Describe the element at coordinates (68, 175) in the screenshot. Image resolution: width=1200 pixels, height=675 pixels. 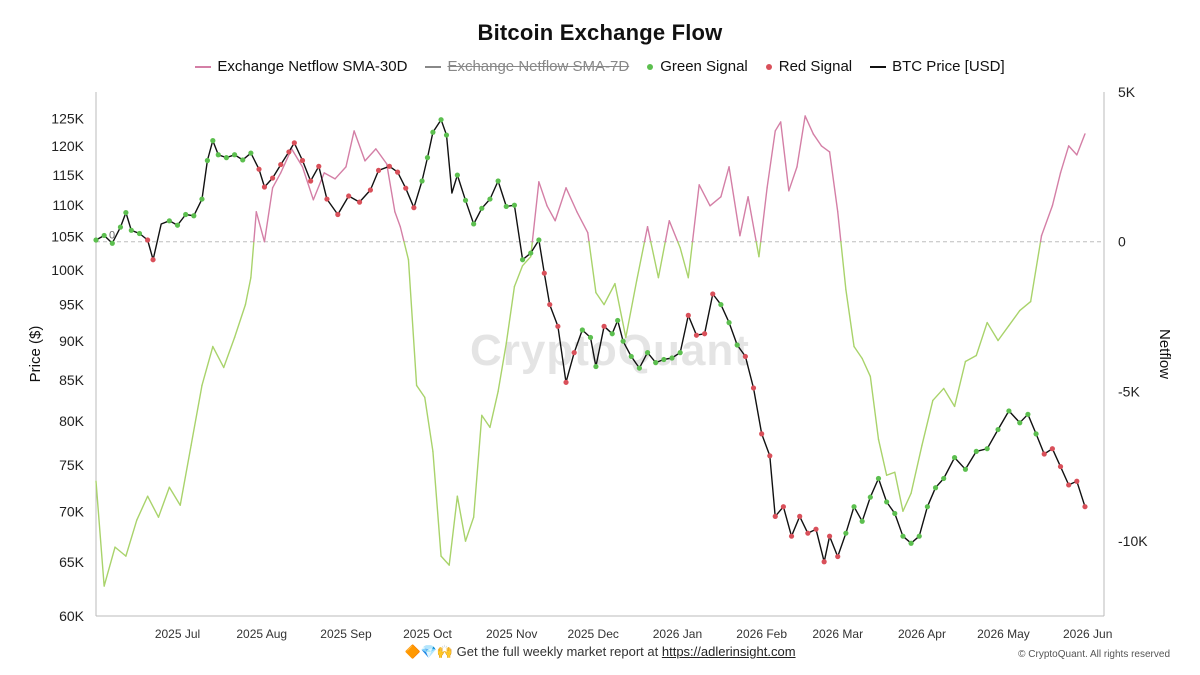
I see `y-left-tick-label: 115K` at that location.